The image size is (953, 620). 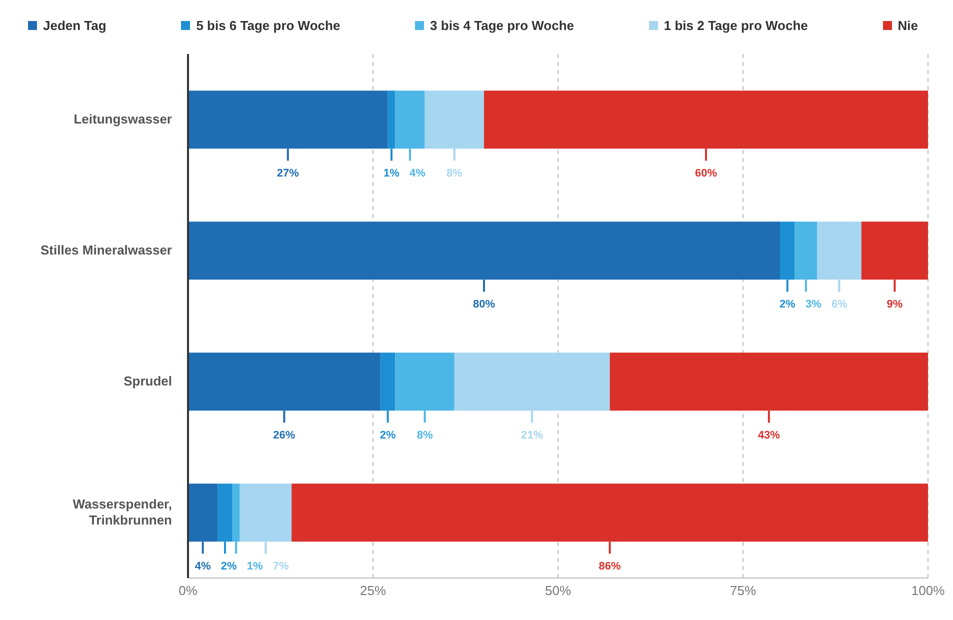 I want to click on x-tick-label: 25%, so click(x=373, y=590).